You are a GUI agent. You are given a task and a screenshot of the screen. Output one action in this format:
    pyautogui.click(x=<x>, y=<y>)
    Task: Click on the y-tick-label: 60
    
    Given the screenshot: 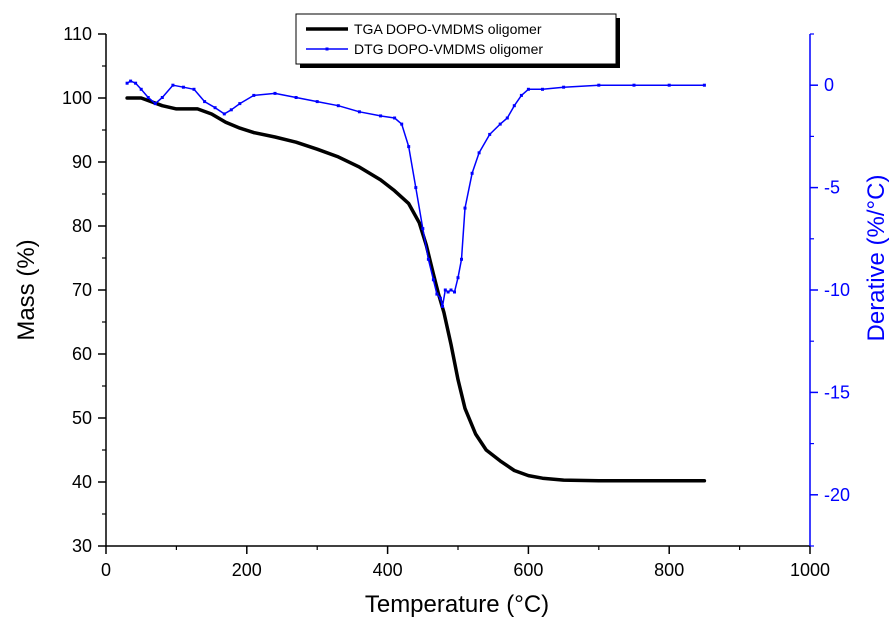 What is the action you would take?
    pyautogui.click(x=82, y=354)
    